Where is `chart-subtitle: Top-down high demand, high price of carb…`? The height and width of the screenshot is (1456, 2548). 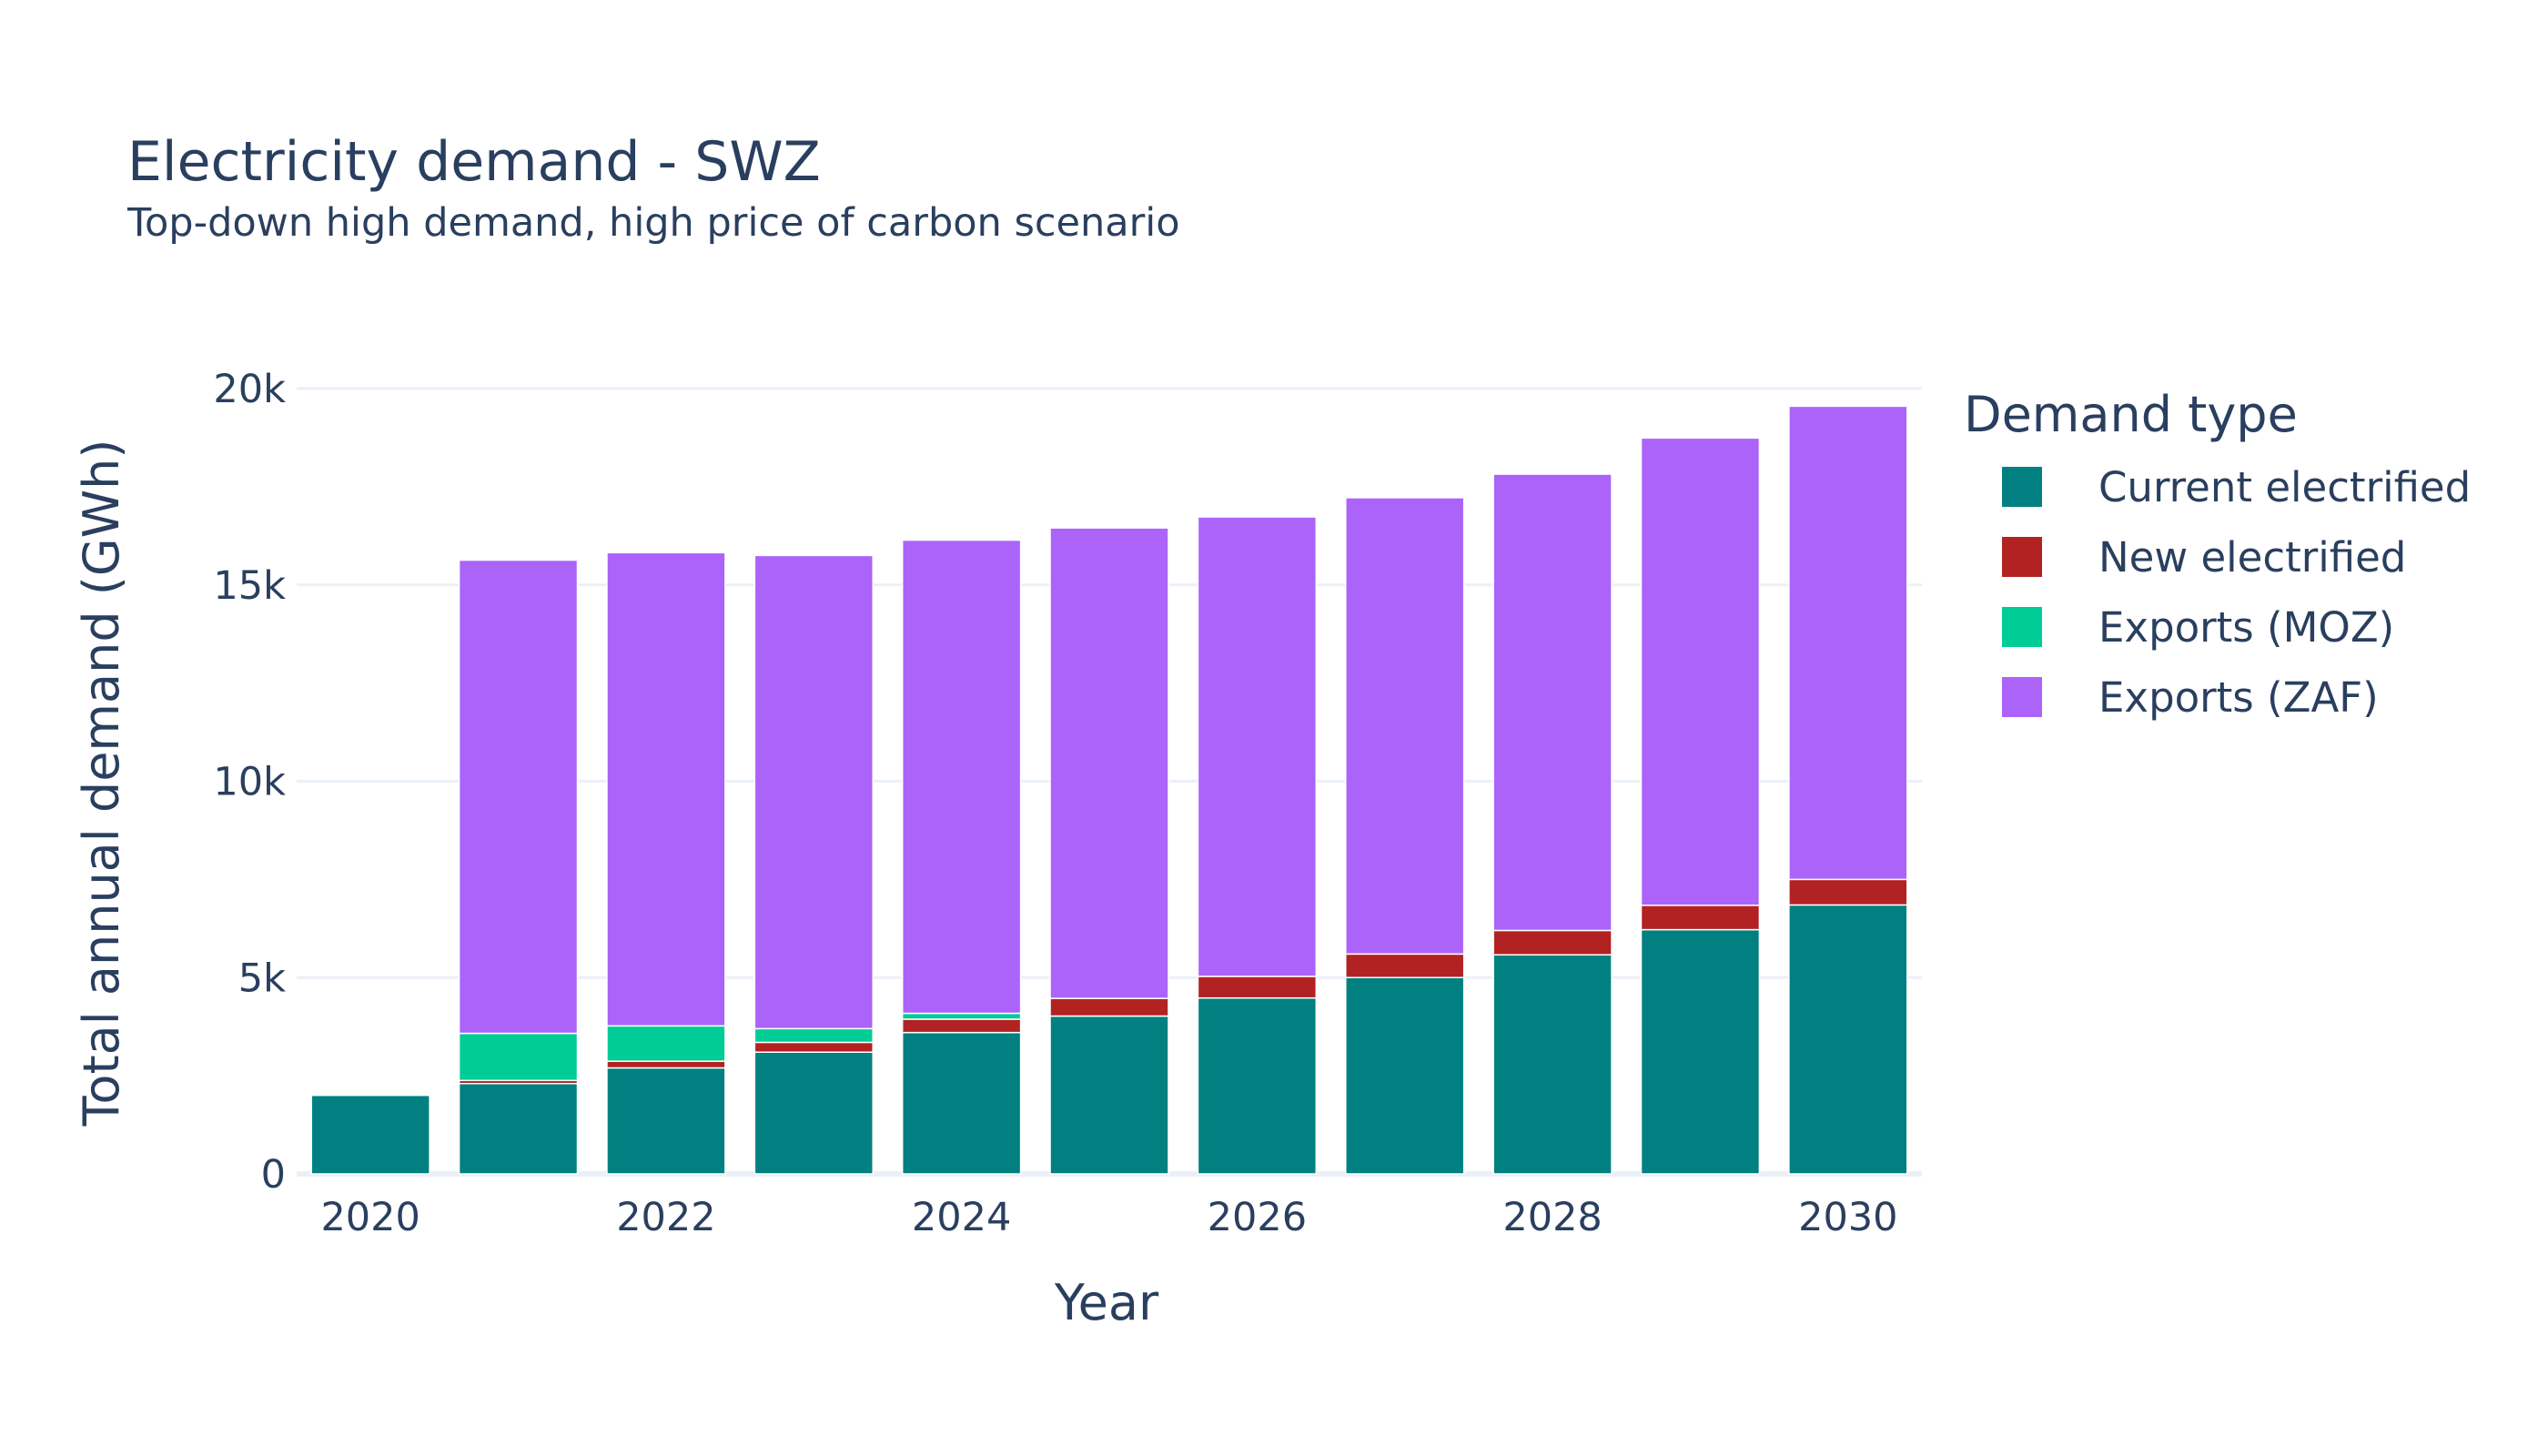
chart-subtitle: Top-down high demand, high price of carb… is located at coordinates (653, 223).